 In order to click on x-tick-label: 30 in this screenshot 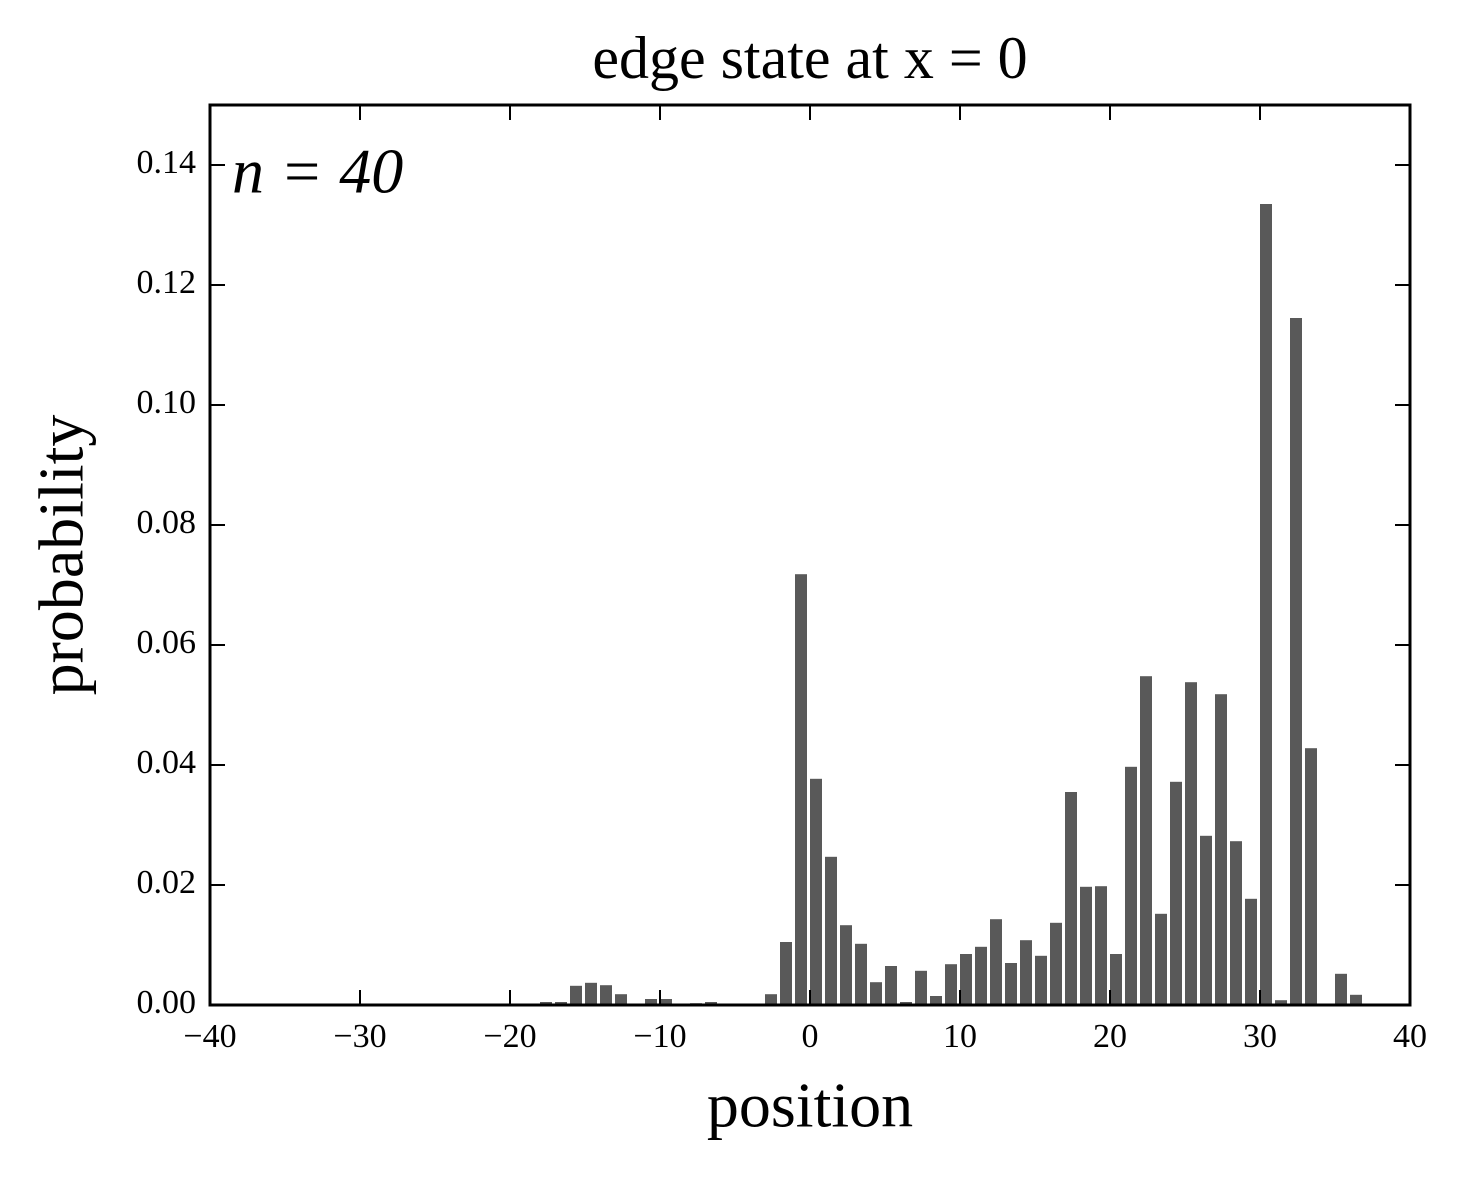, I will do `click(1260, 1036)`.